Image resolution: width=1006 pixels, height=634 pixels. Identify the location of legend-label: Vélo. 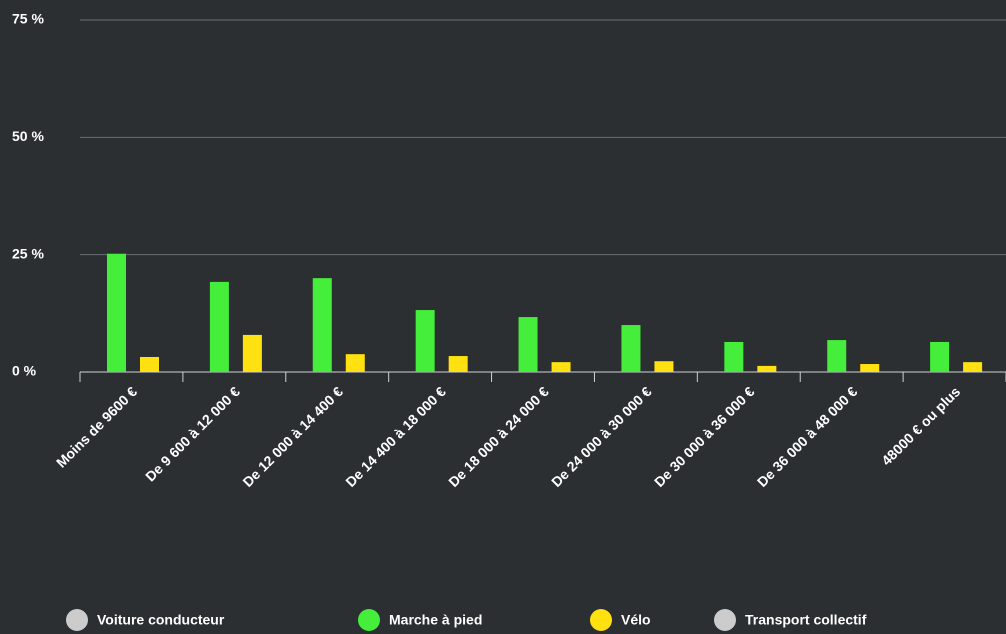
(636, 620).